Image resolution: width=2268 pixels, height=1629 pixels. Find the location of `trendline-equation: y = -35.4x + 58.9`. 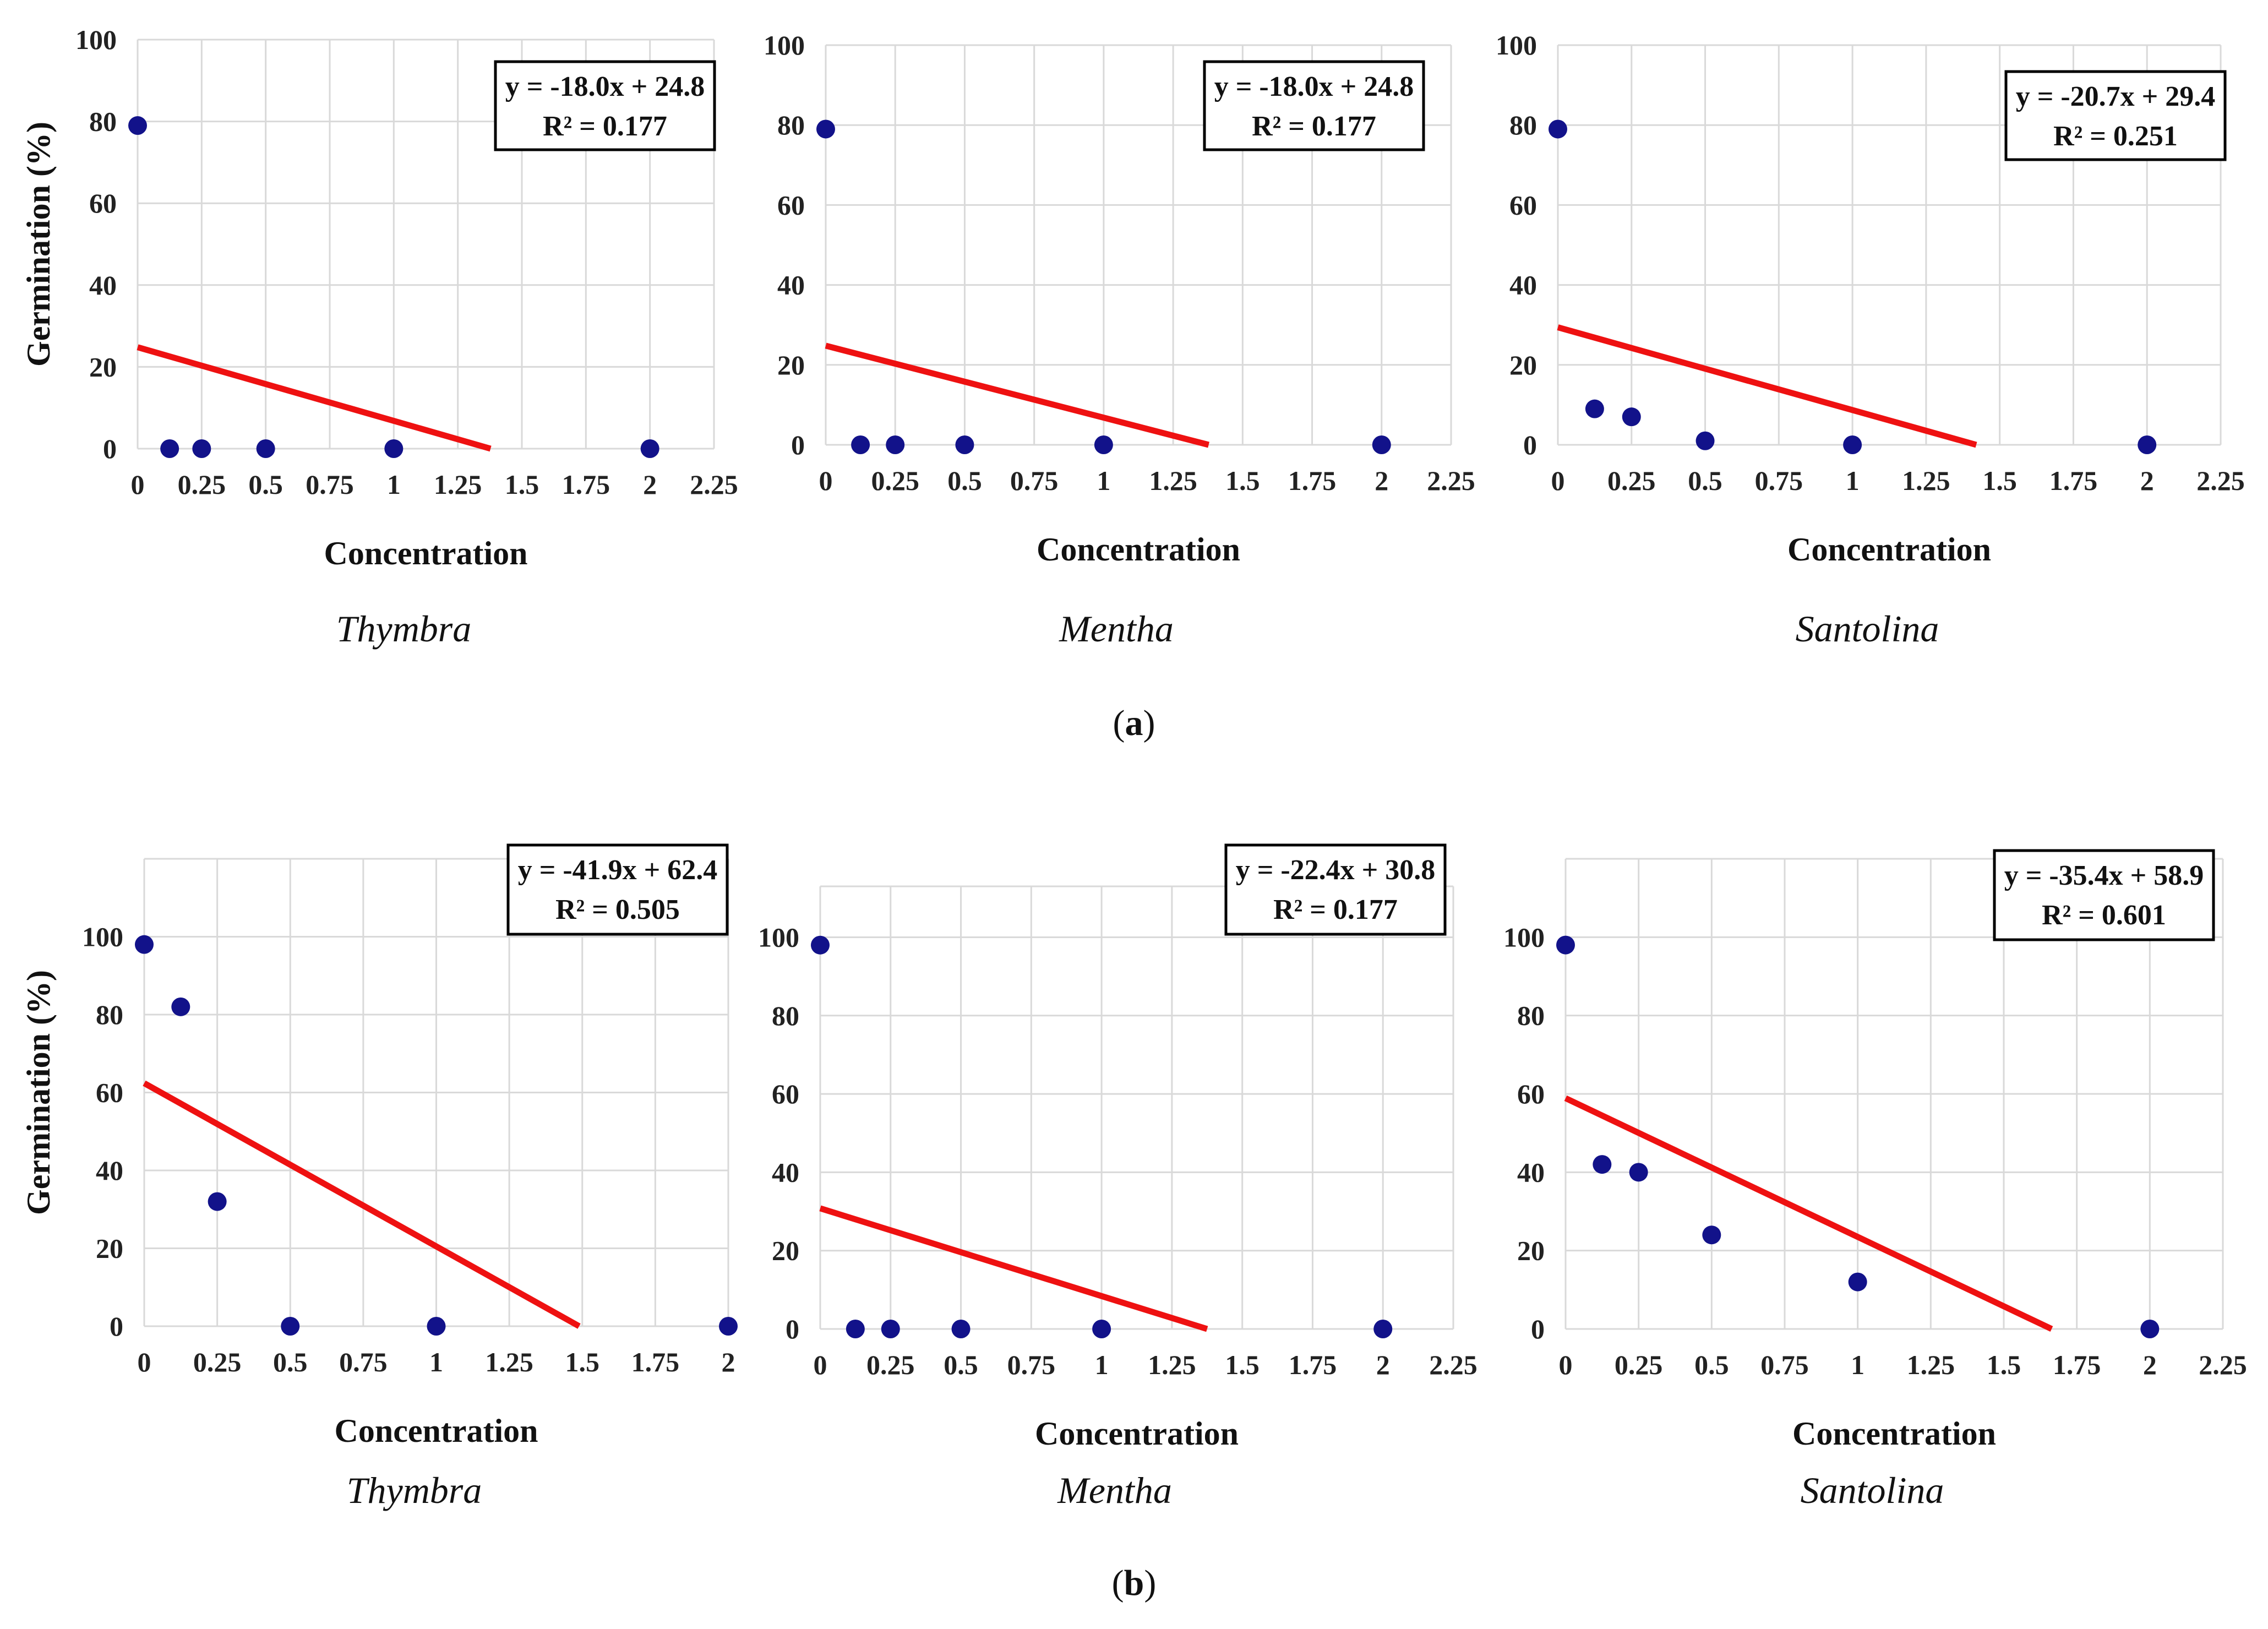

trendline-equation: y = -35.4x + 58.9 is located at coordinates (2104, 875).